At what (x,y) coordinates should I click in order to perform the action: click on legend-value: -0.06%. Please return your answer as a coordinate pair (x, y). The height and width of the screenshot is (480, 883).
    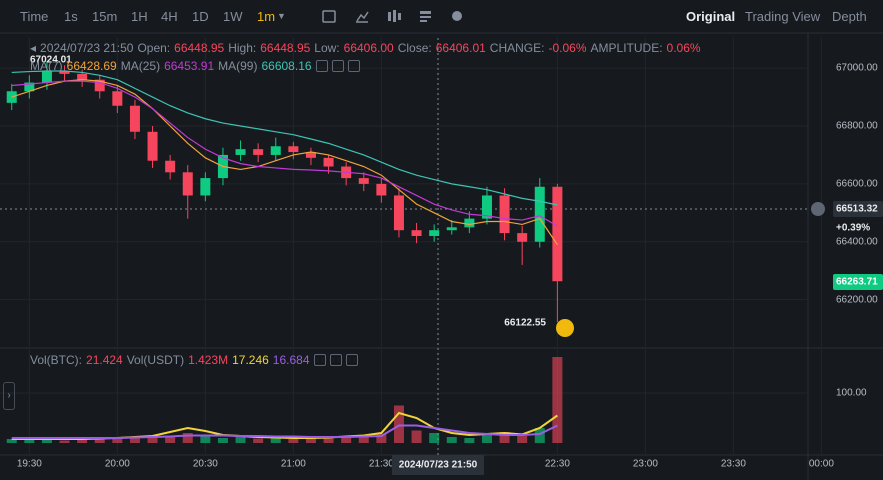
    Looking at the image, I should click on (567, 48).